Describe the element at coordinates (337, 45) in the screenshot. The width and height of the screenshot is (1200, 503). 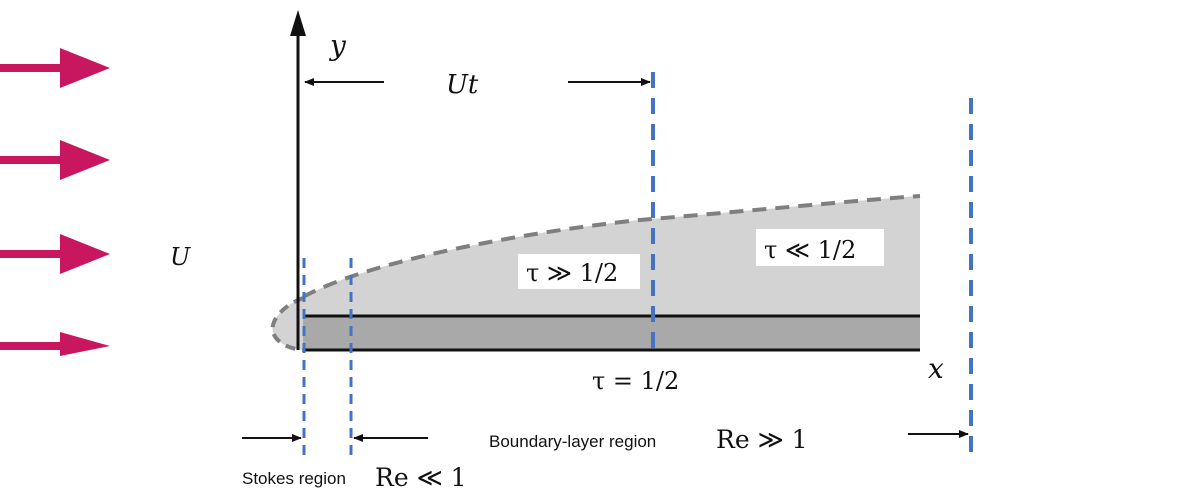
I see `y-axis-label: y` at that location.